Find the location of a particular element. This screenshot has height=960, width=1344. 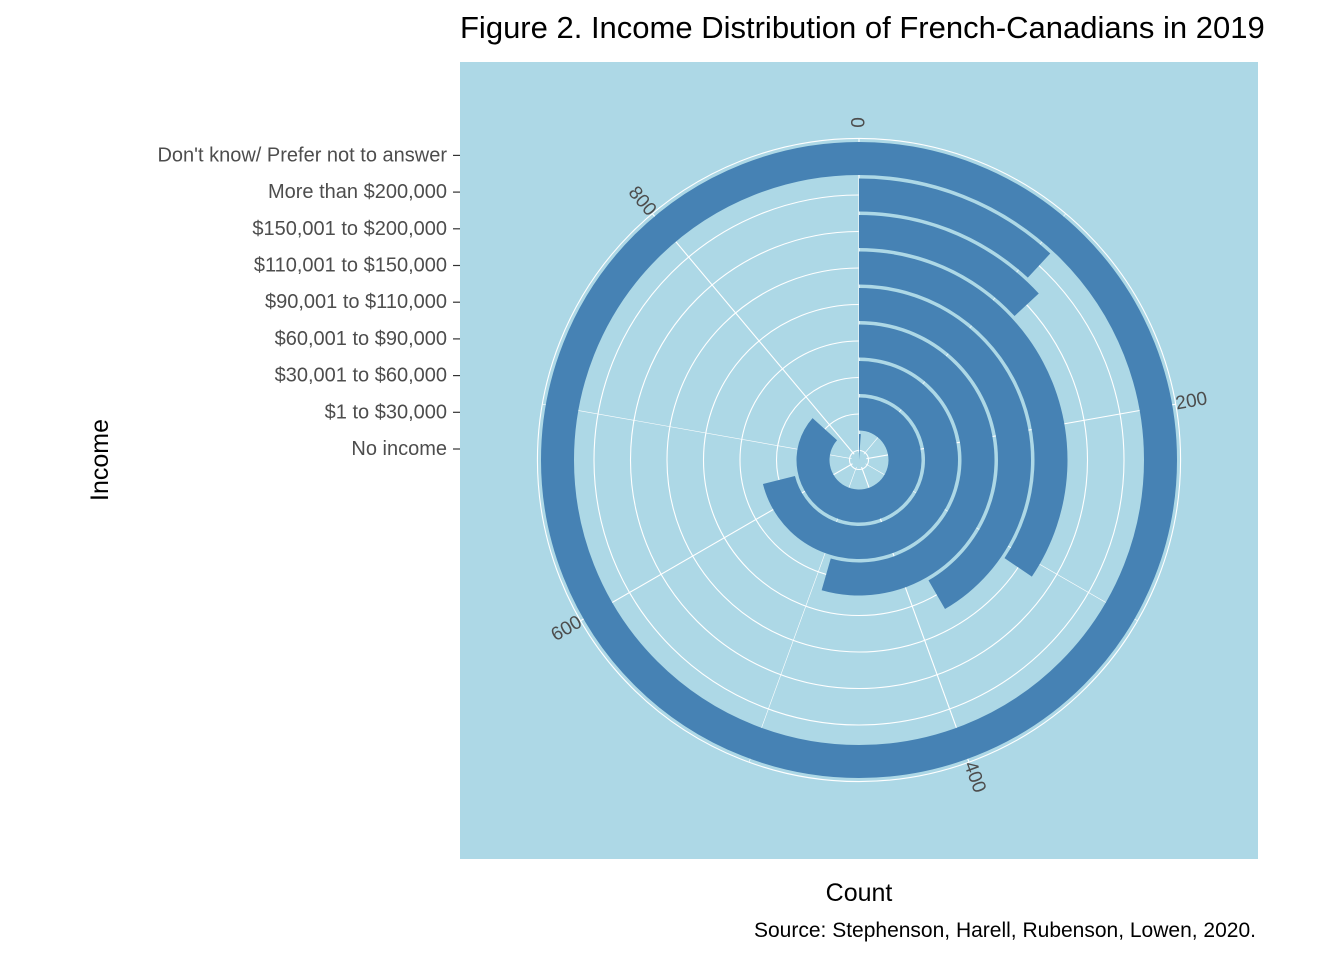

category-label: More than $200,000 is located at coordinates (357, 192).